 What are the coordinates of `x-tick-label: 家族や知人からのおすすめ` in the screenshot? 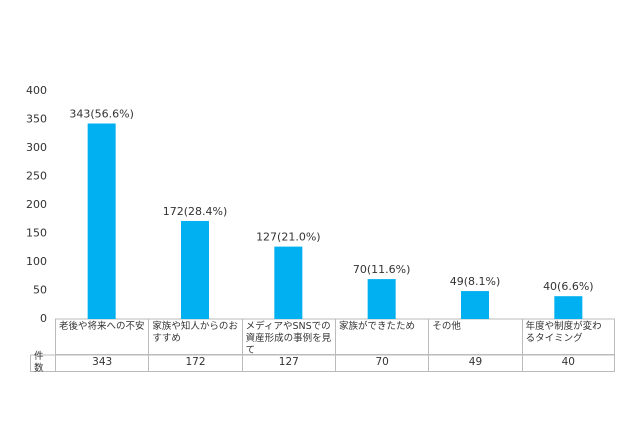 It's located at (195, 337).